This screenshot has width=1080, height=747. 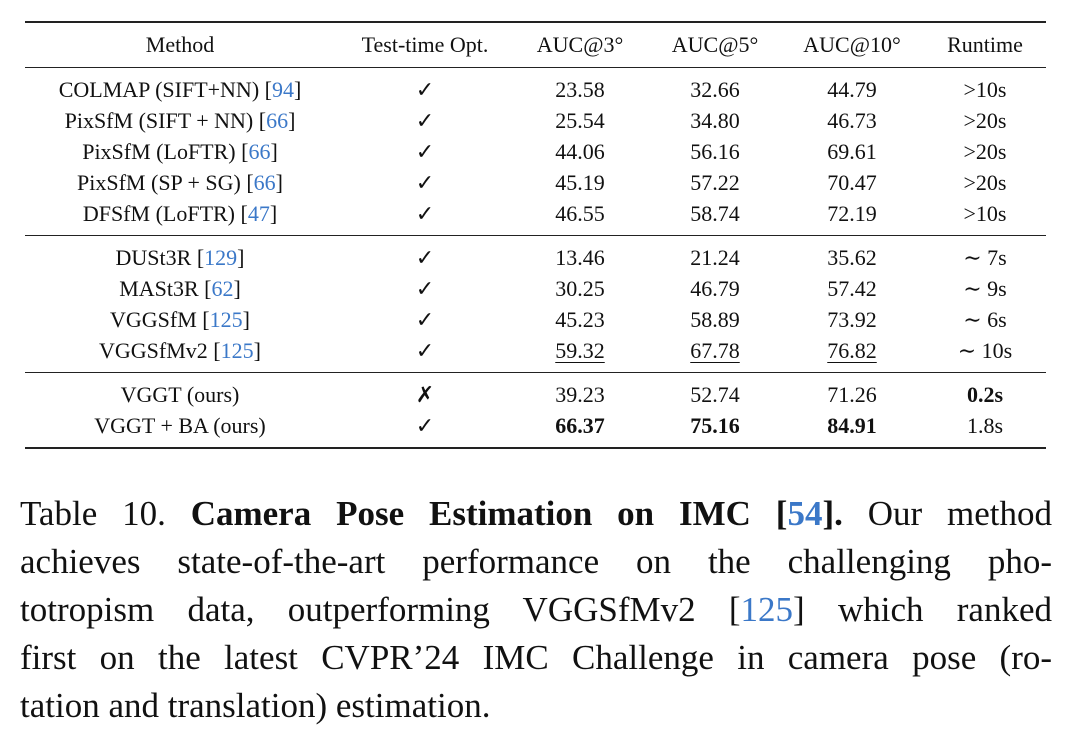 I want to click on method-name: MASt3R [, so click(x=165, y=288).